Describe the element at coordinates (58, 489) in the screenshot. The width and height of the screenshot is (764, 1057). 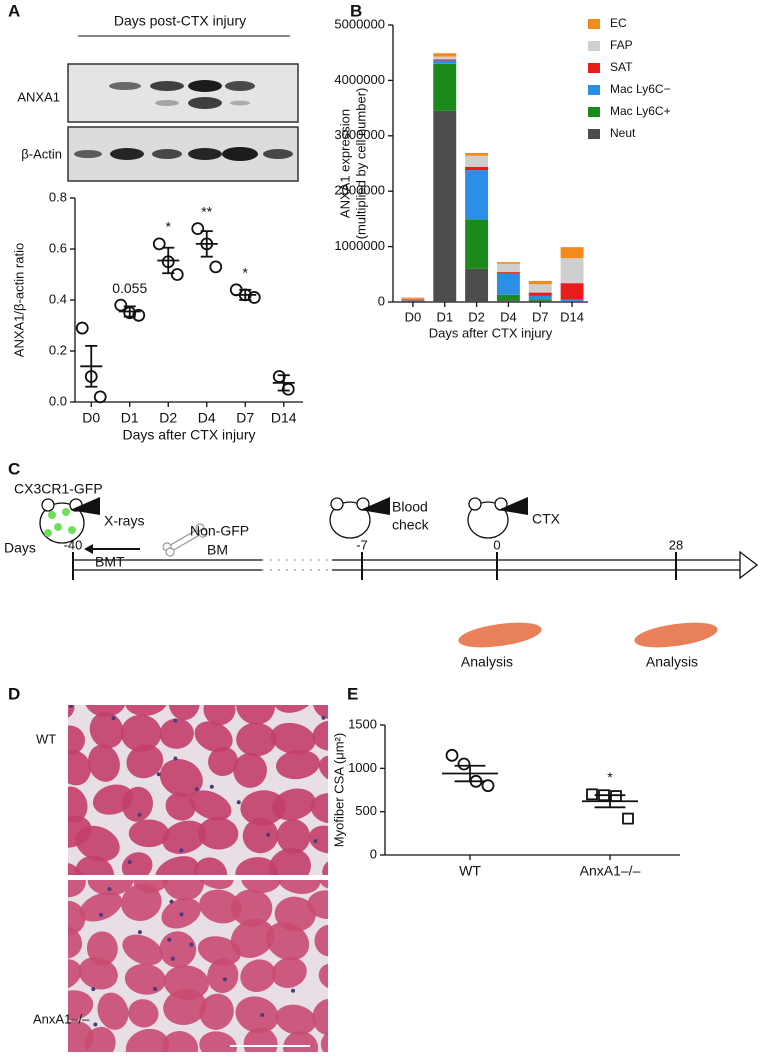
I see `strain-label: CX3CR1-GFP` at that location.